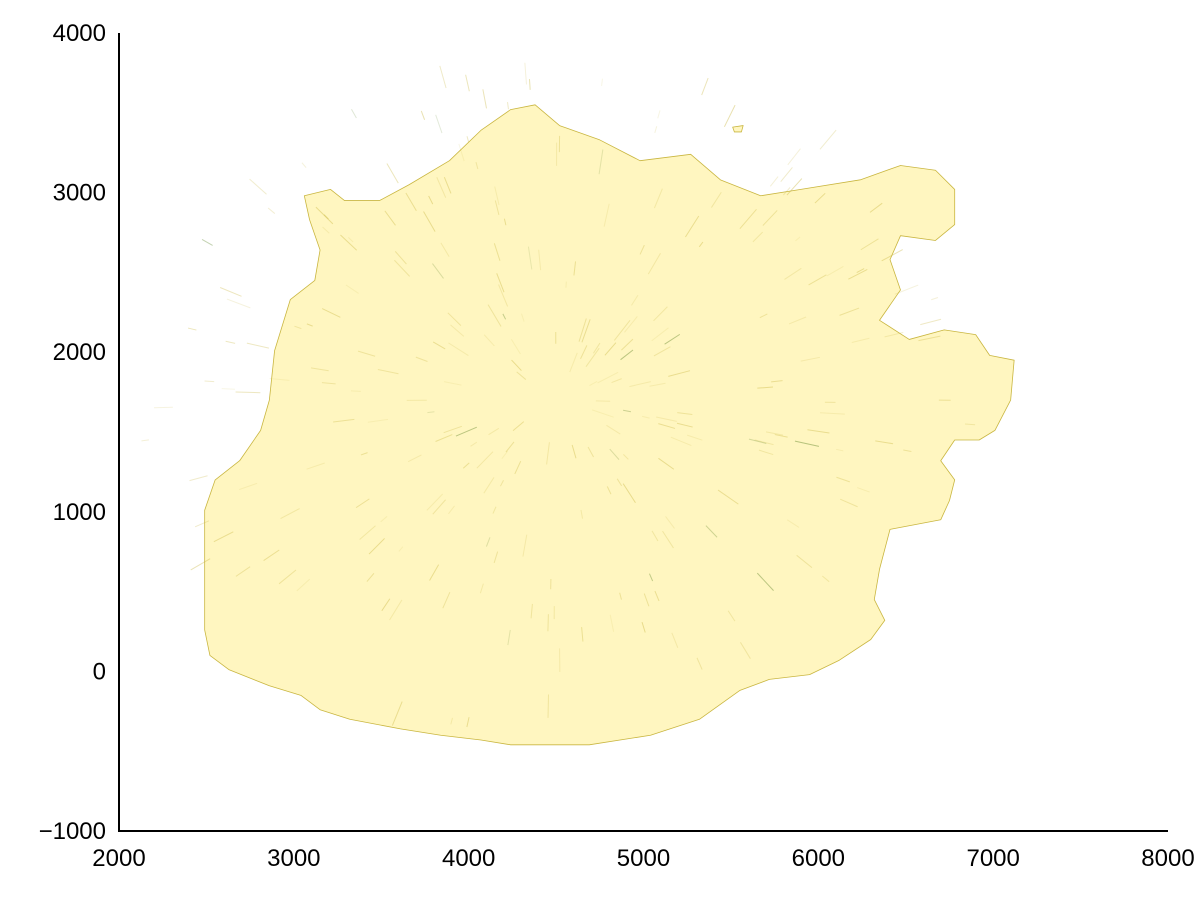 The image size is (1200, 900). What do you see at coordinates (79, 193) in the screenshot?
I see `y-tick-label: 3000` at bounding box center [79, 193].